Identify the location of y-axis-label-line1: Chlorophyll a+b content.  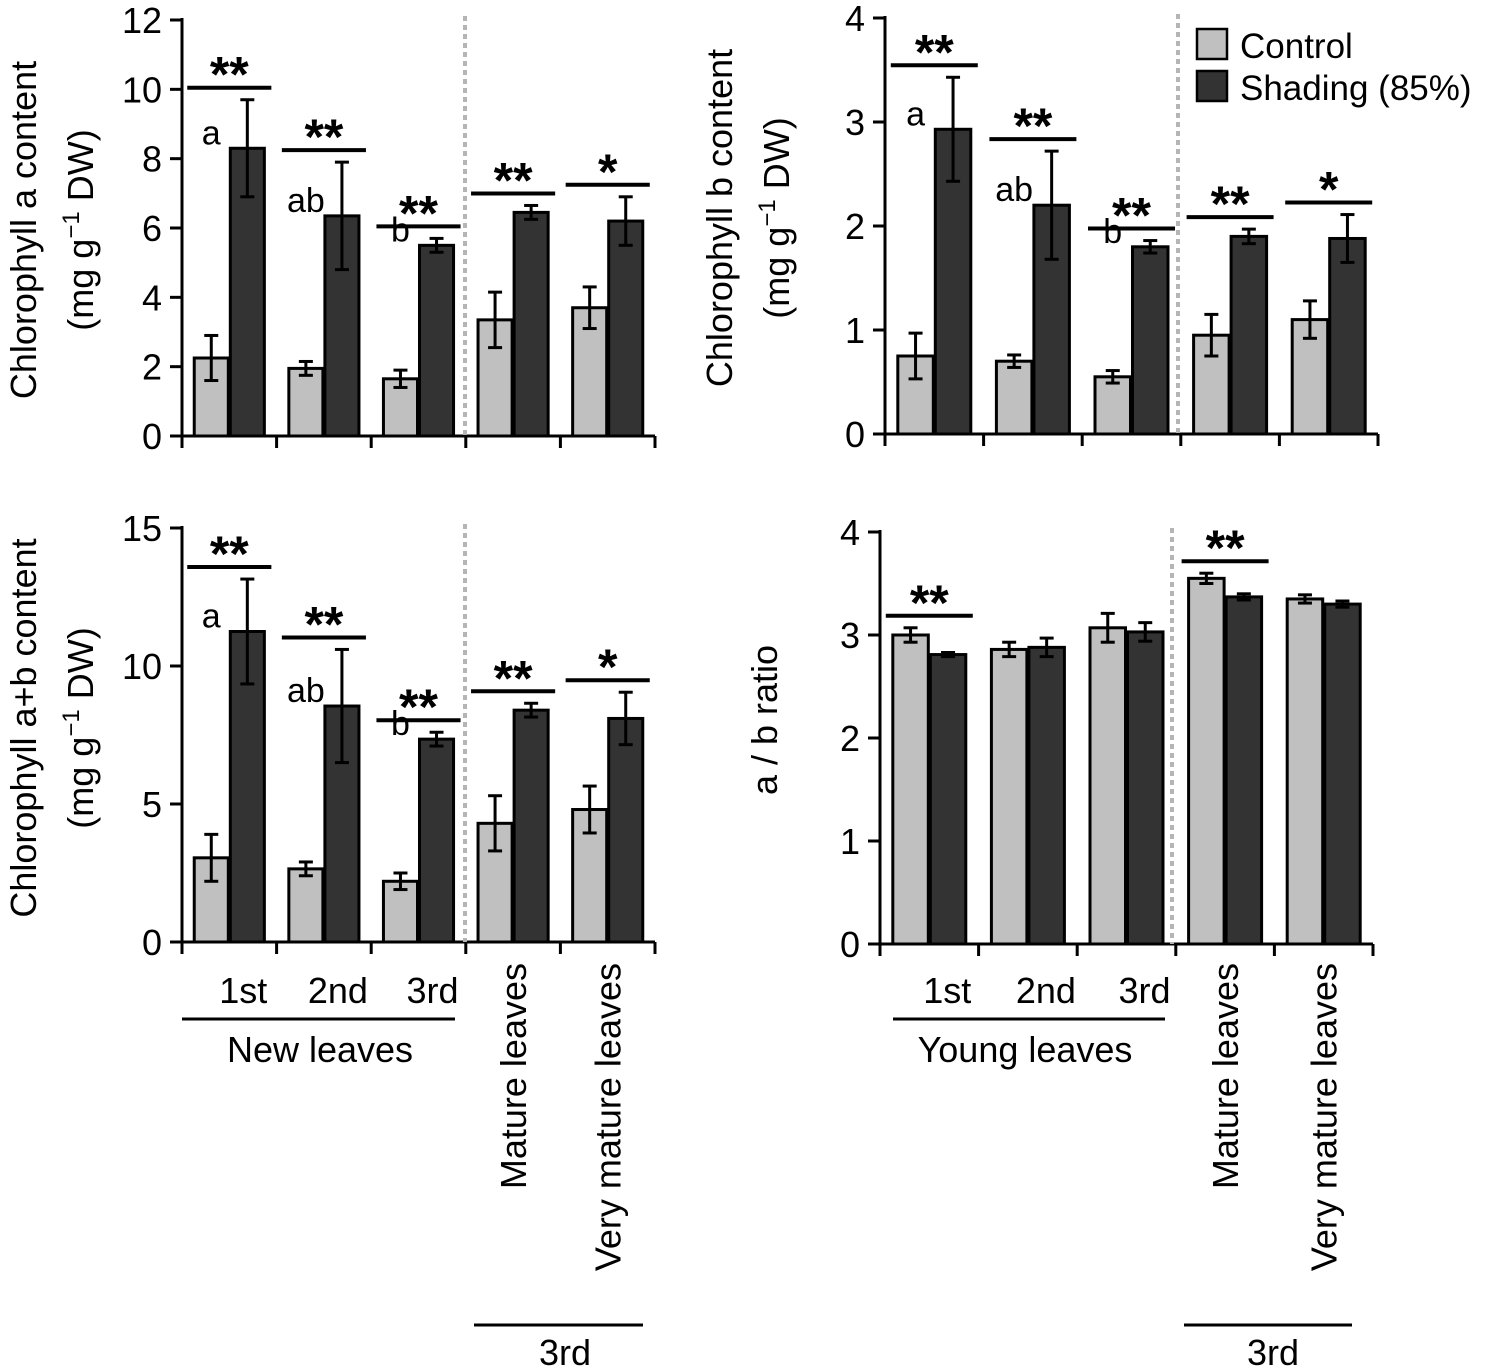
(23, 727).